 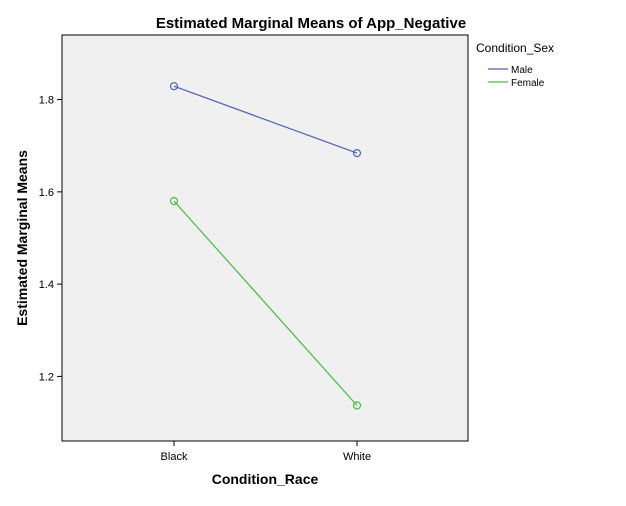 I want to click on legend-title: Condition_Sex, so click(x=515, y=48).